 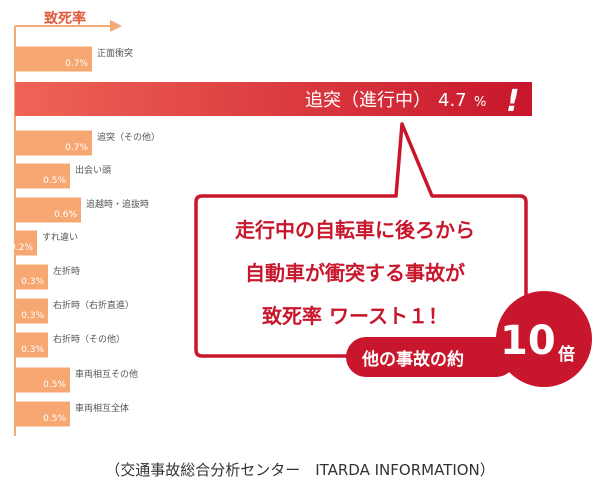 What do you see at coordinates (368, 100) in the screenshot?
I see `highlight-category-label: 追突（進行中）` at bounding box center [368, 100].